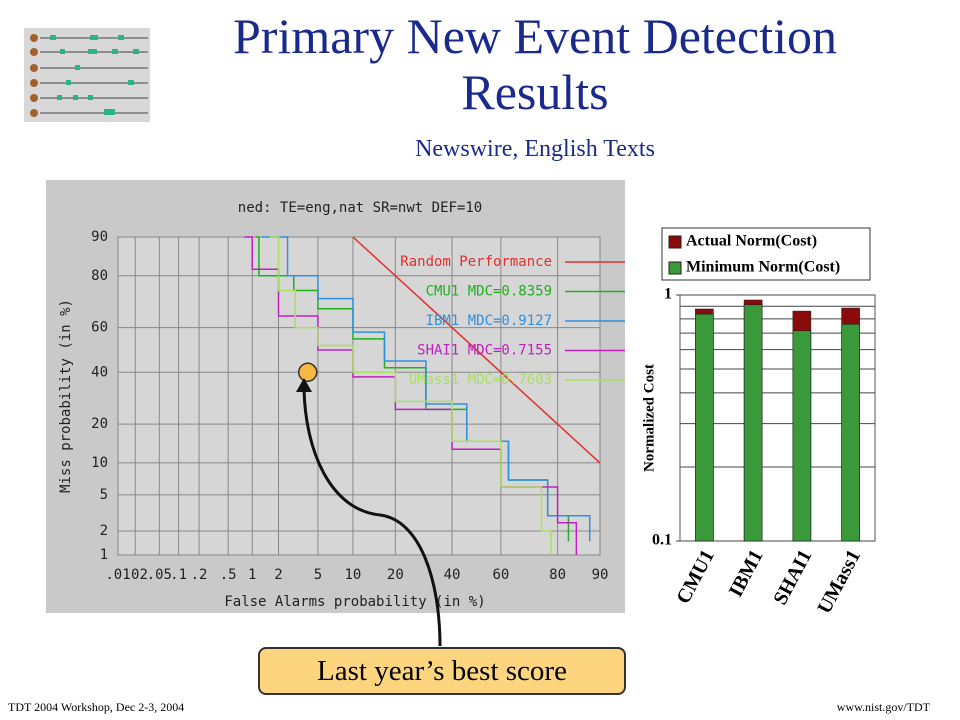  Describe the element at coordinates (489, 292) in the screenshot. I see `legend-label: CMU1 MDC=0.8359` at that location.